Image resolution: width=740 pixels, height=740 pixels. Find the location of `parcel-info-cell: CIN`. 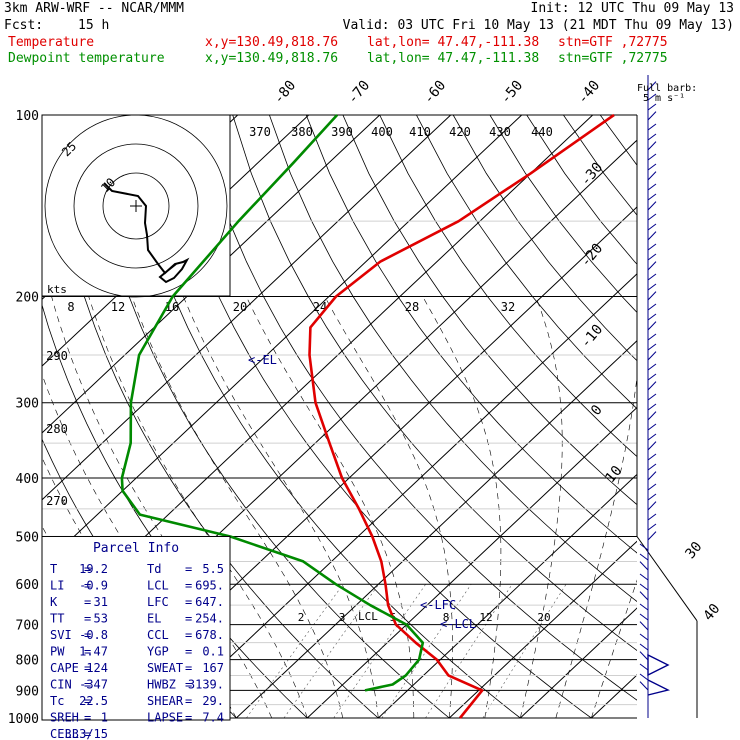

parcel-info-cell: CIN is located at coordinates (61, 685).